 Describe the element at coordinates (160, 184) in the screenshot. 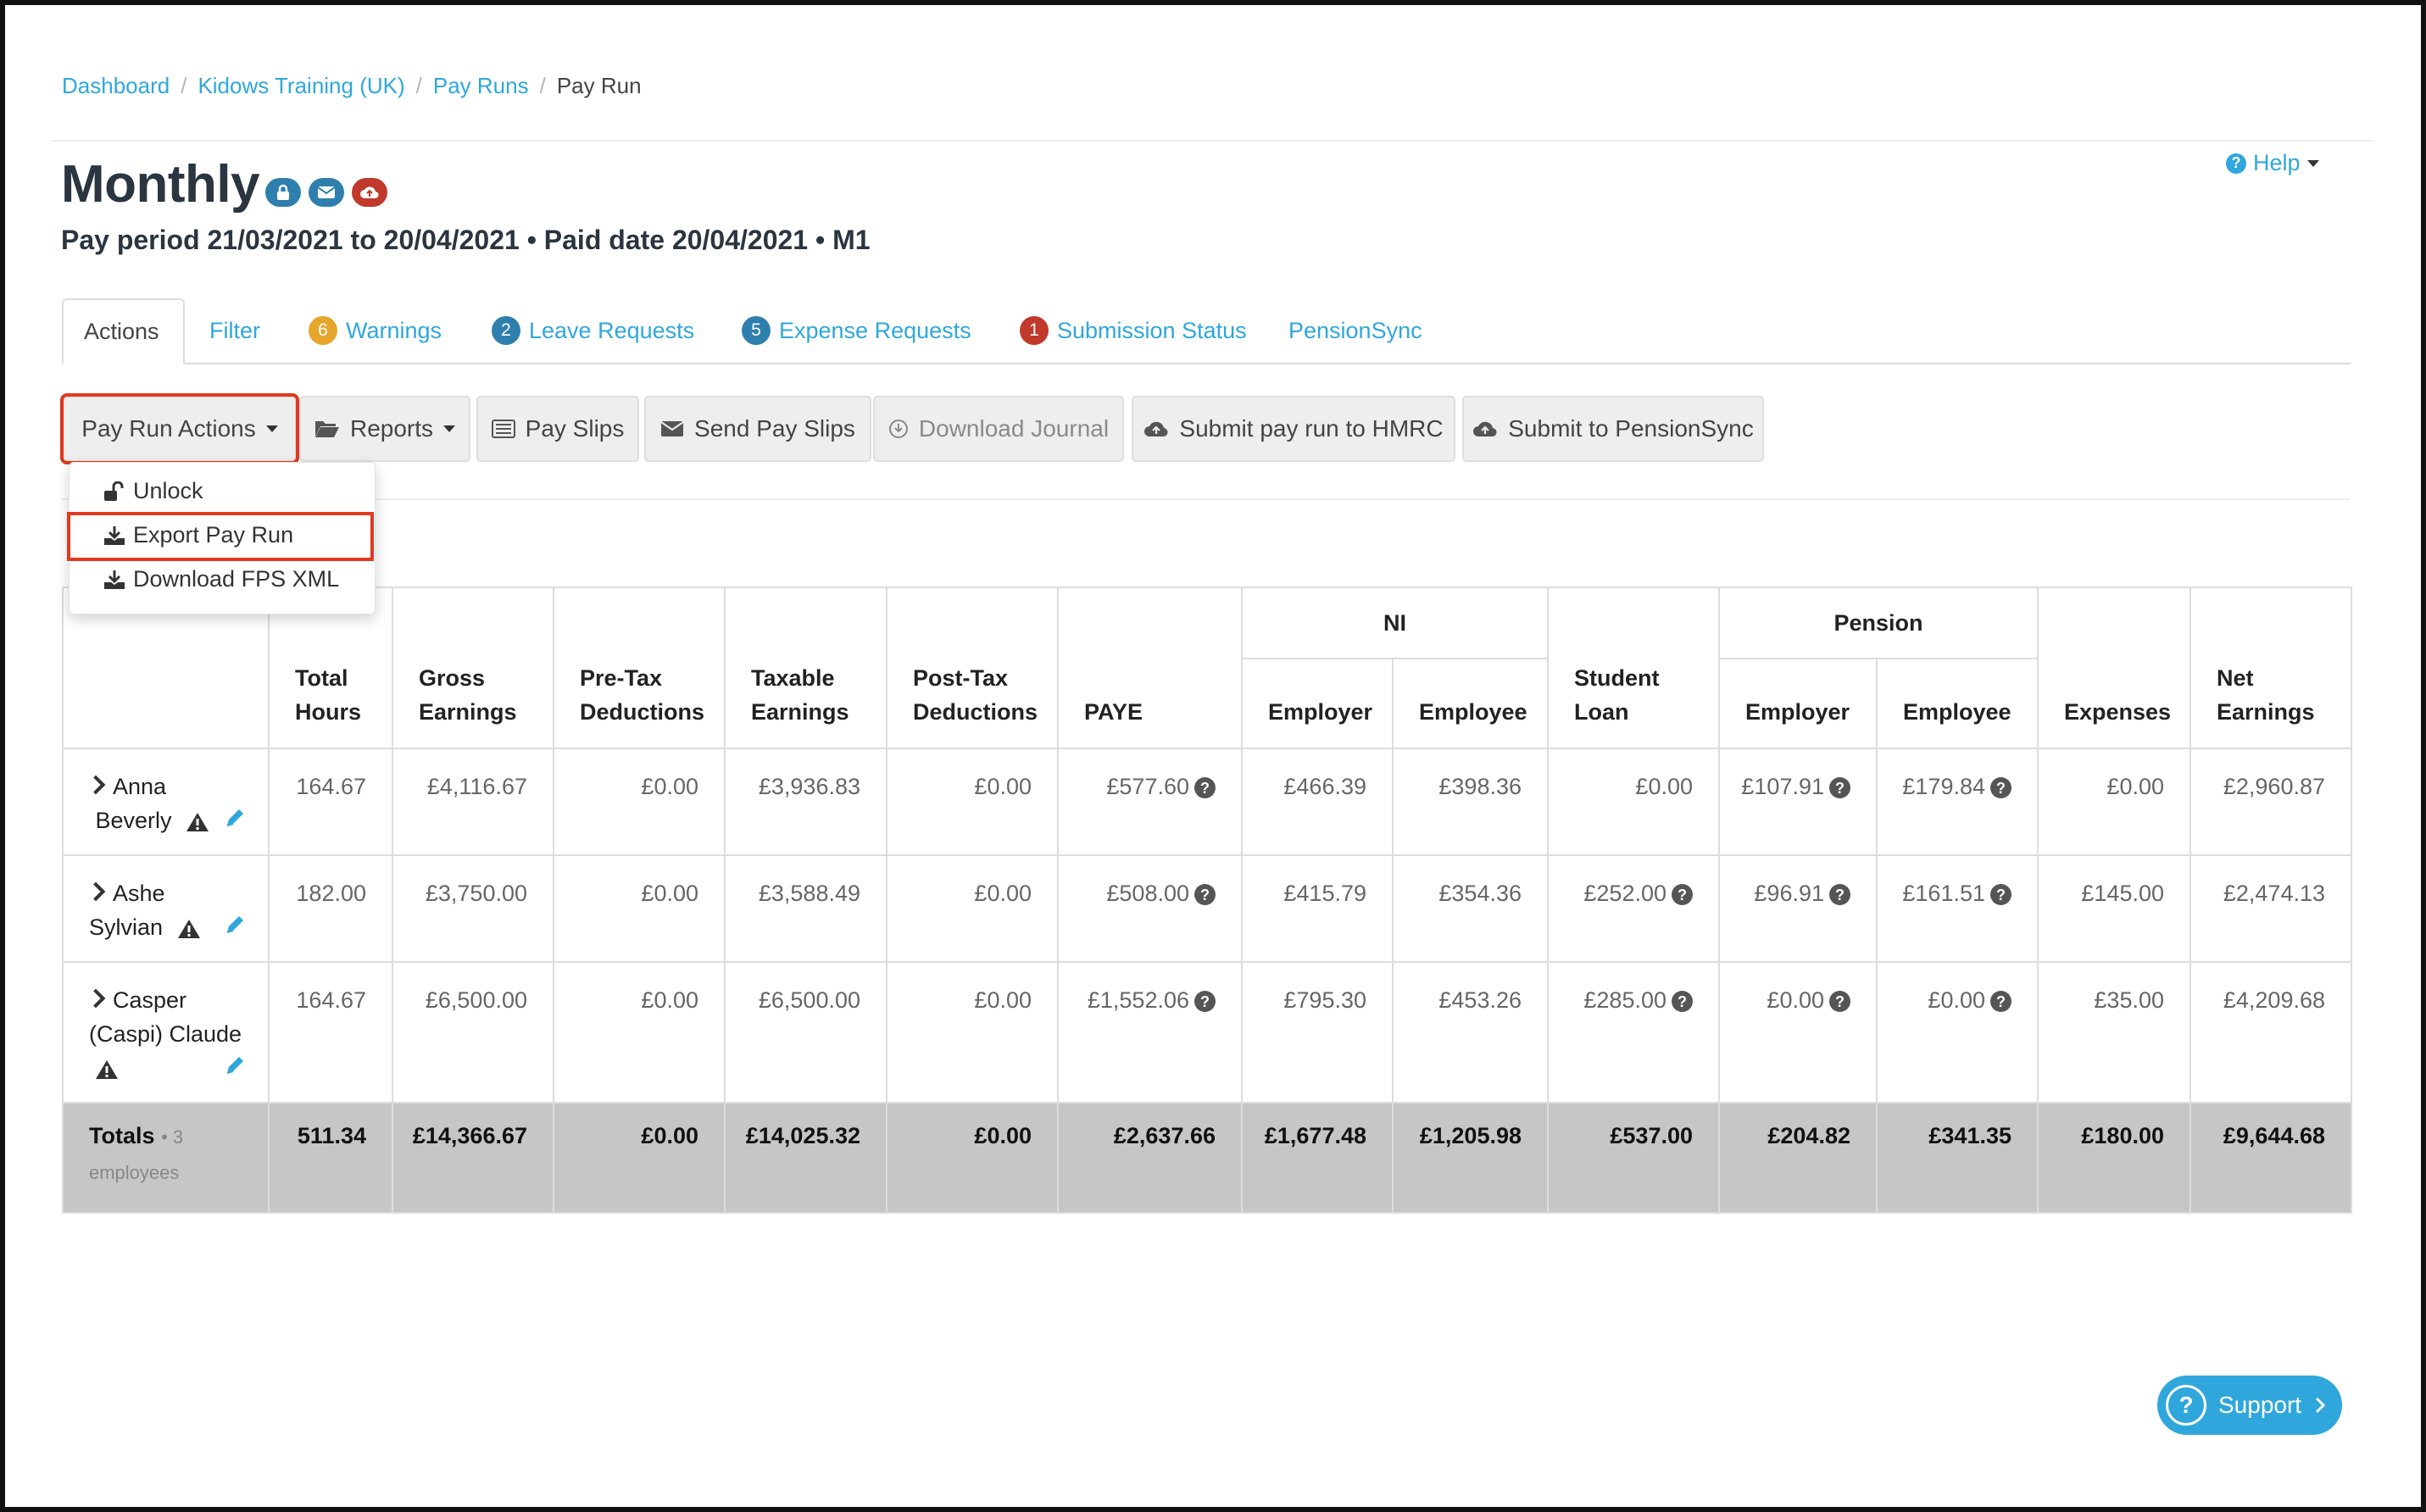

I see `page-title: Monthly` at that location.